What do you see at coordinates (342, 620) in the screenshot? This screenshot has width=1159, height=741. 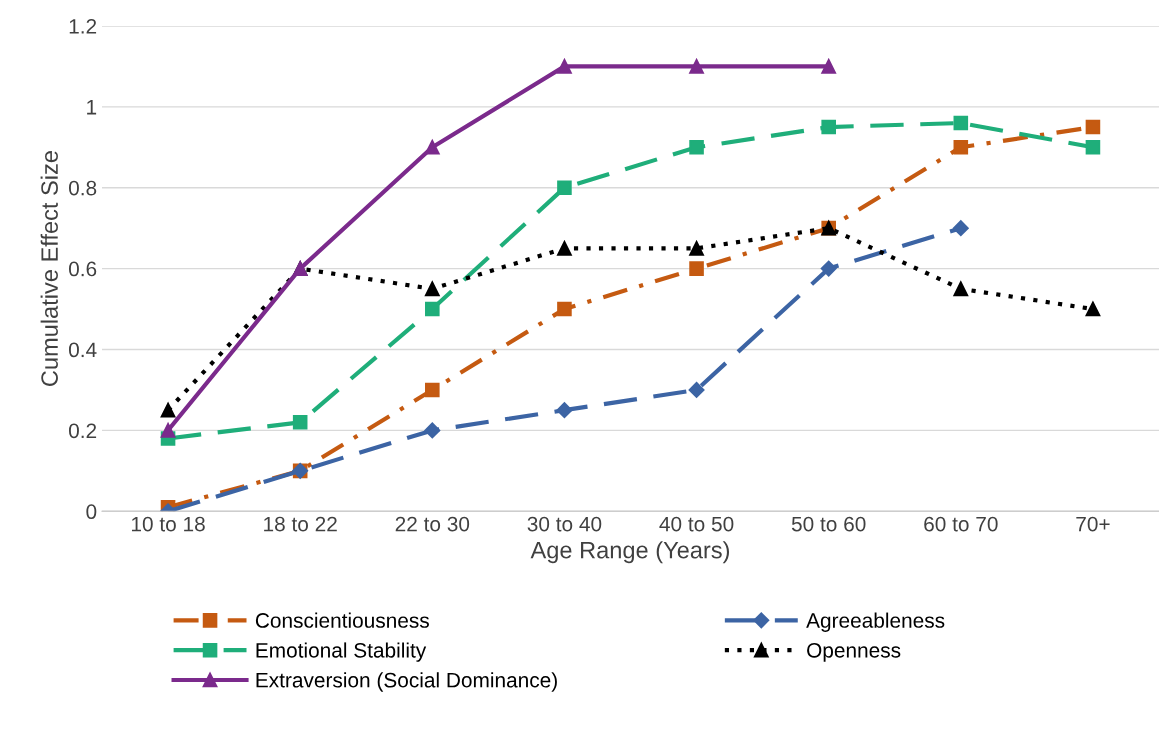 I see `legend-label: Conscientiousness` at bounding box center [342, 620].